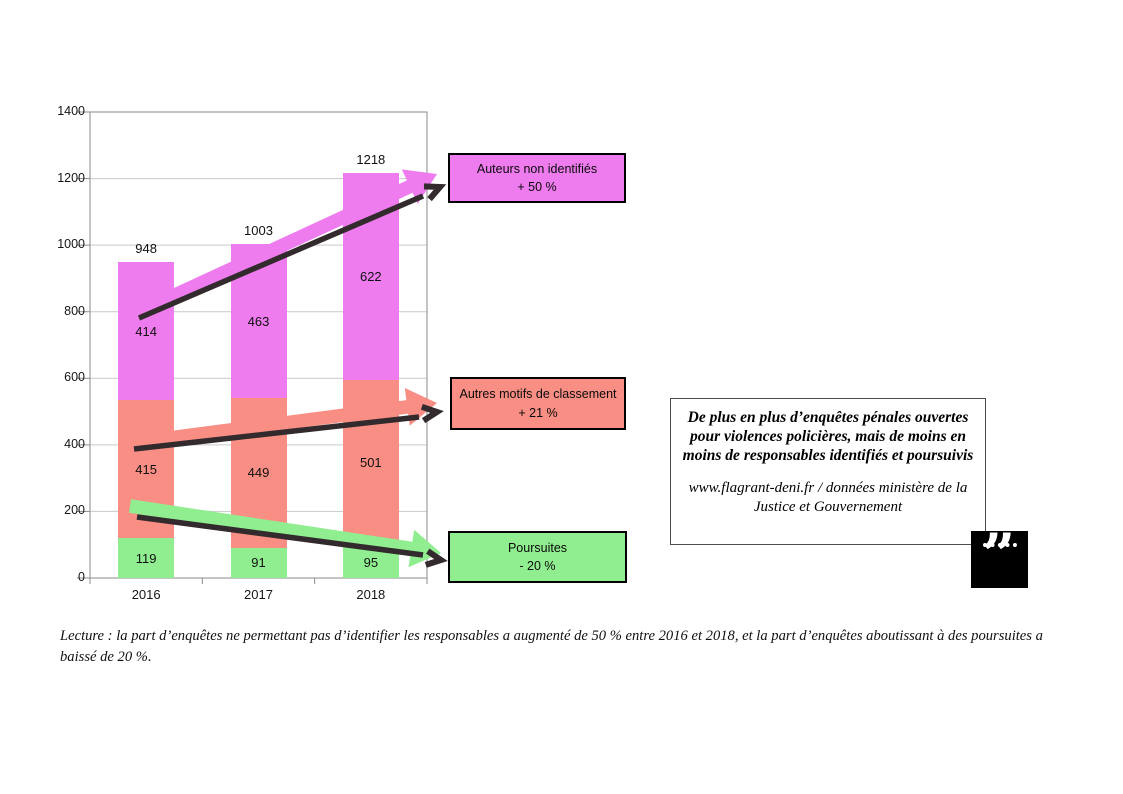 Image resolution: width=1123 pixels, height=794 pixels. I want to click on flagrant-deni-logo: ”, so click(999, 559).